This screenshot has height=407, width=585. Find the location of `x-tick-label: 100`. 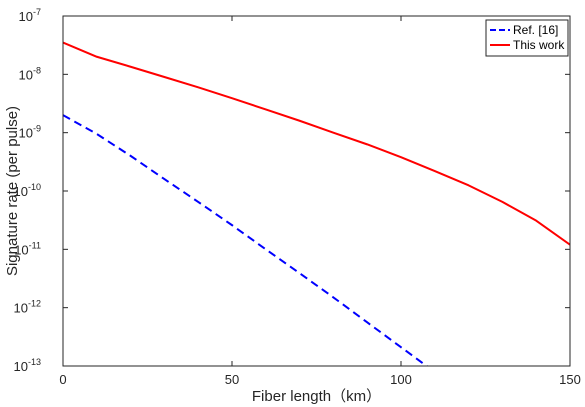

x-tick-label: 100 is located at coordinates (401, 379).